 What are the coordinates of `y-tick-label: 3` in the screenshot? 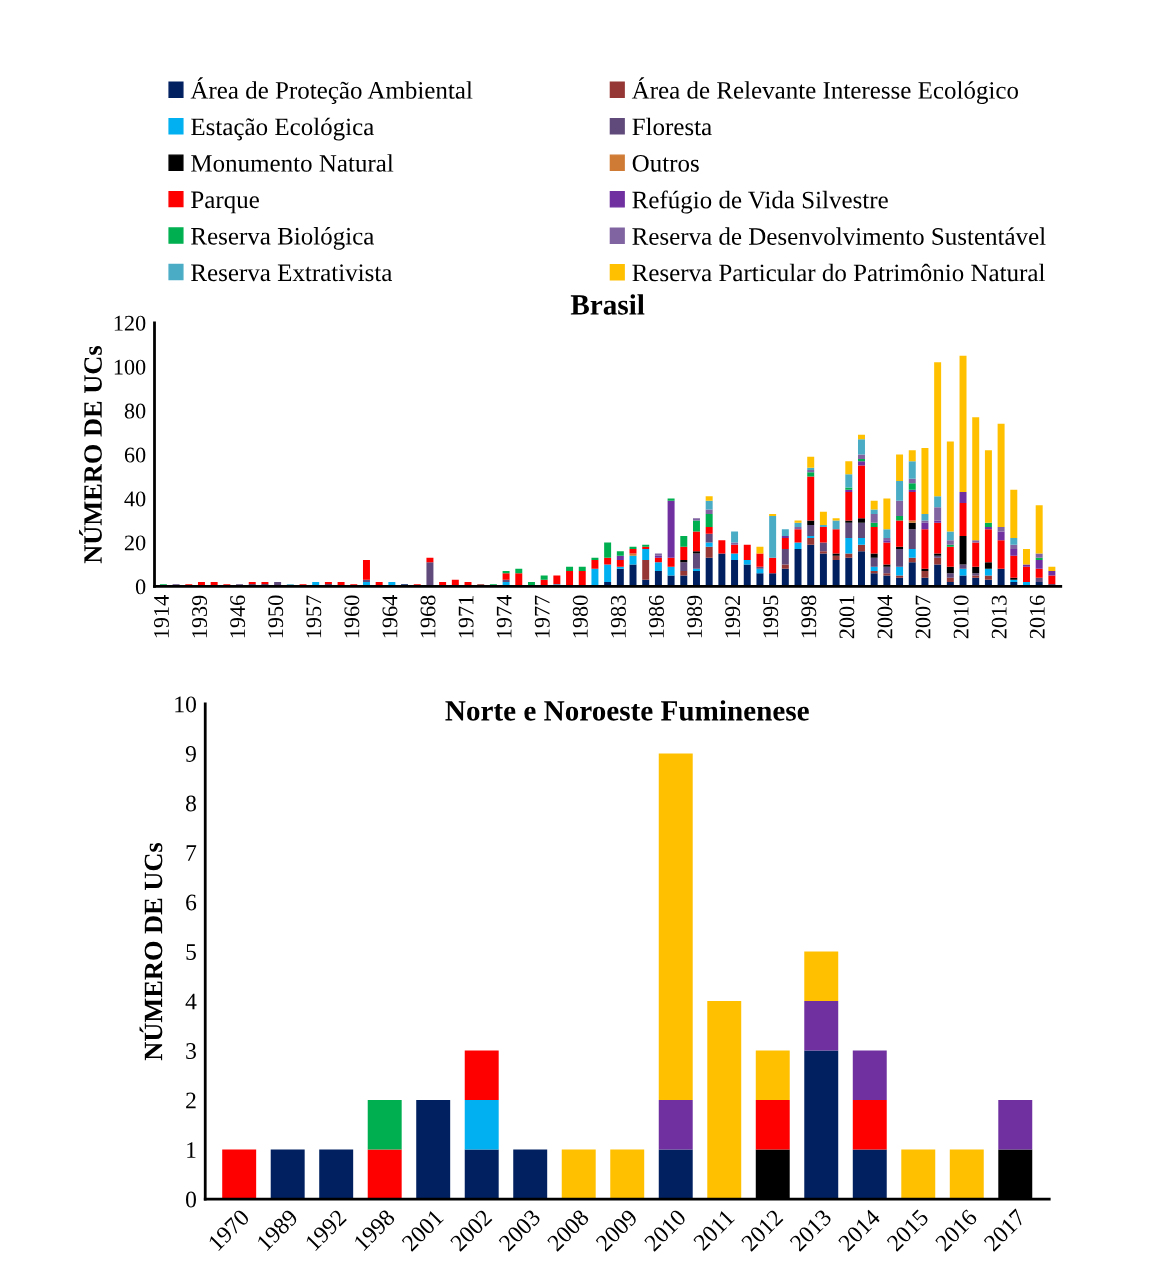 It's located at (191, 1051).